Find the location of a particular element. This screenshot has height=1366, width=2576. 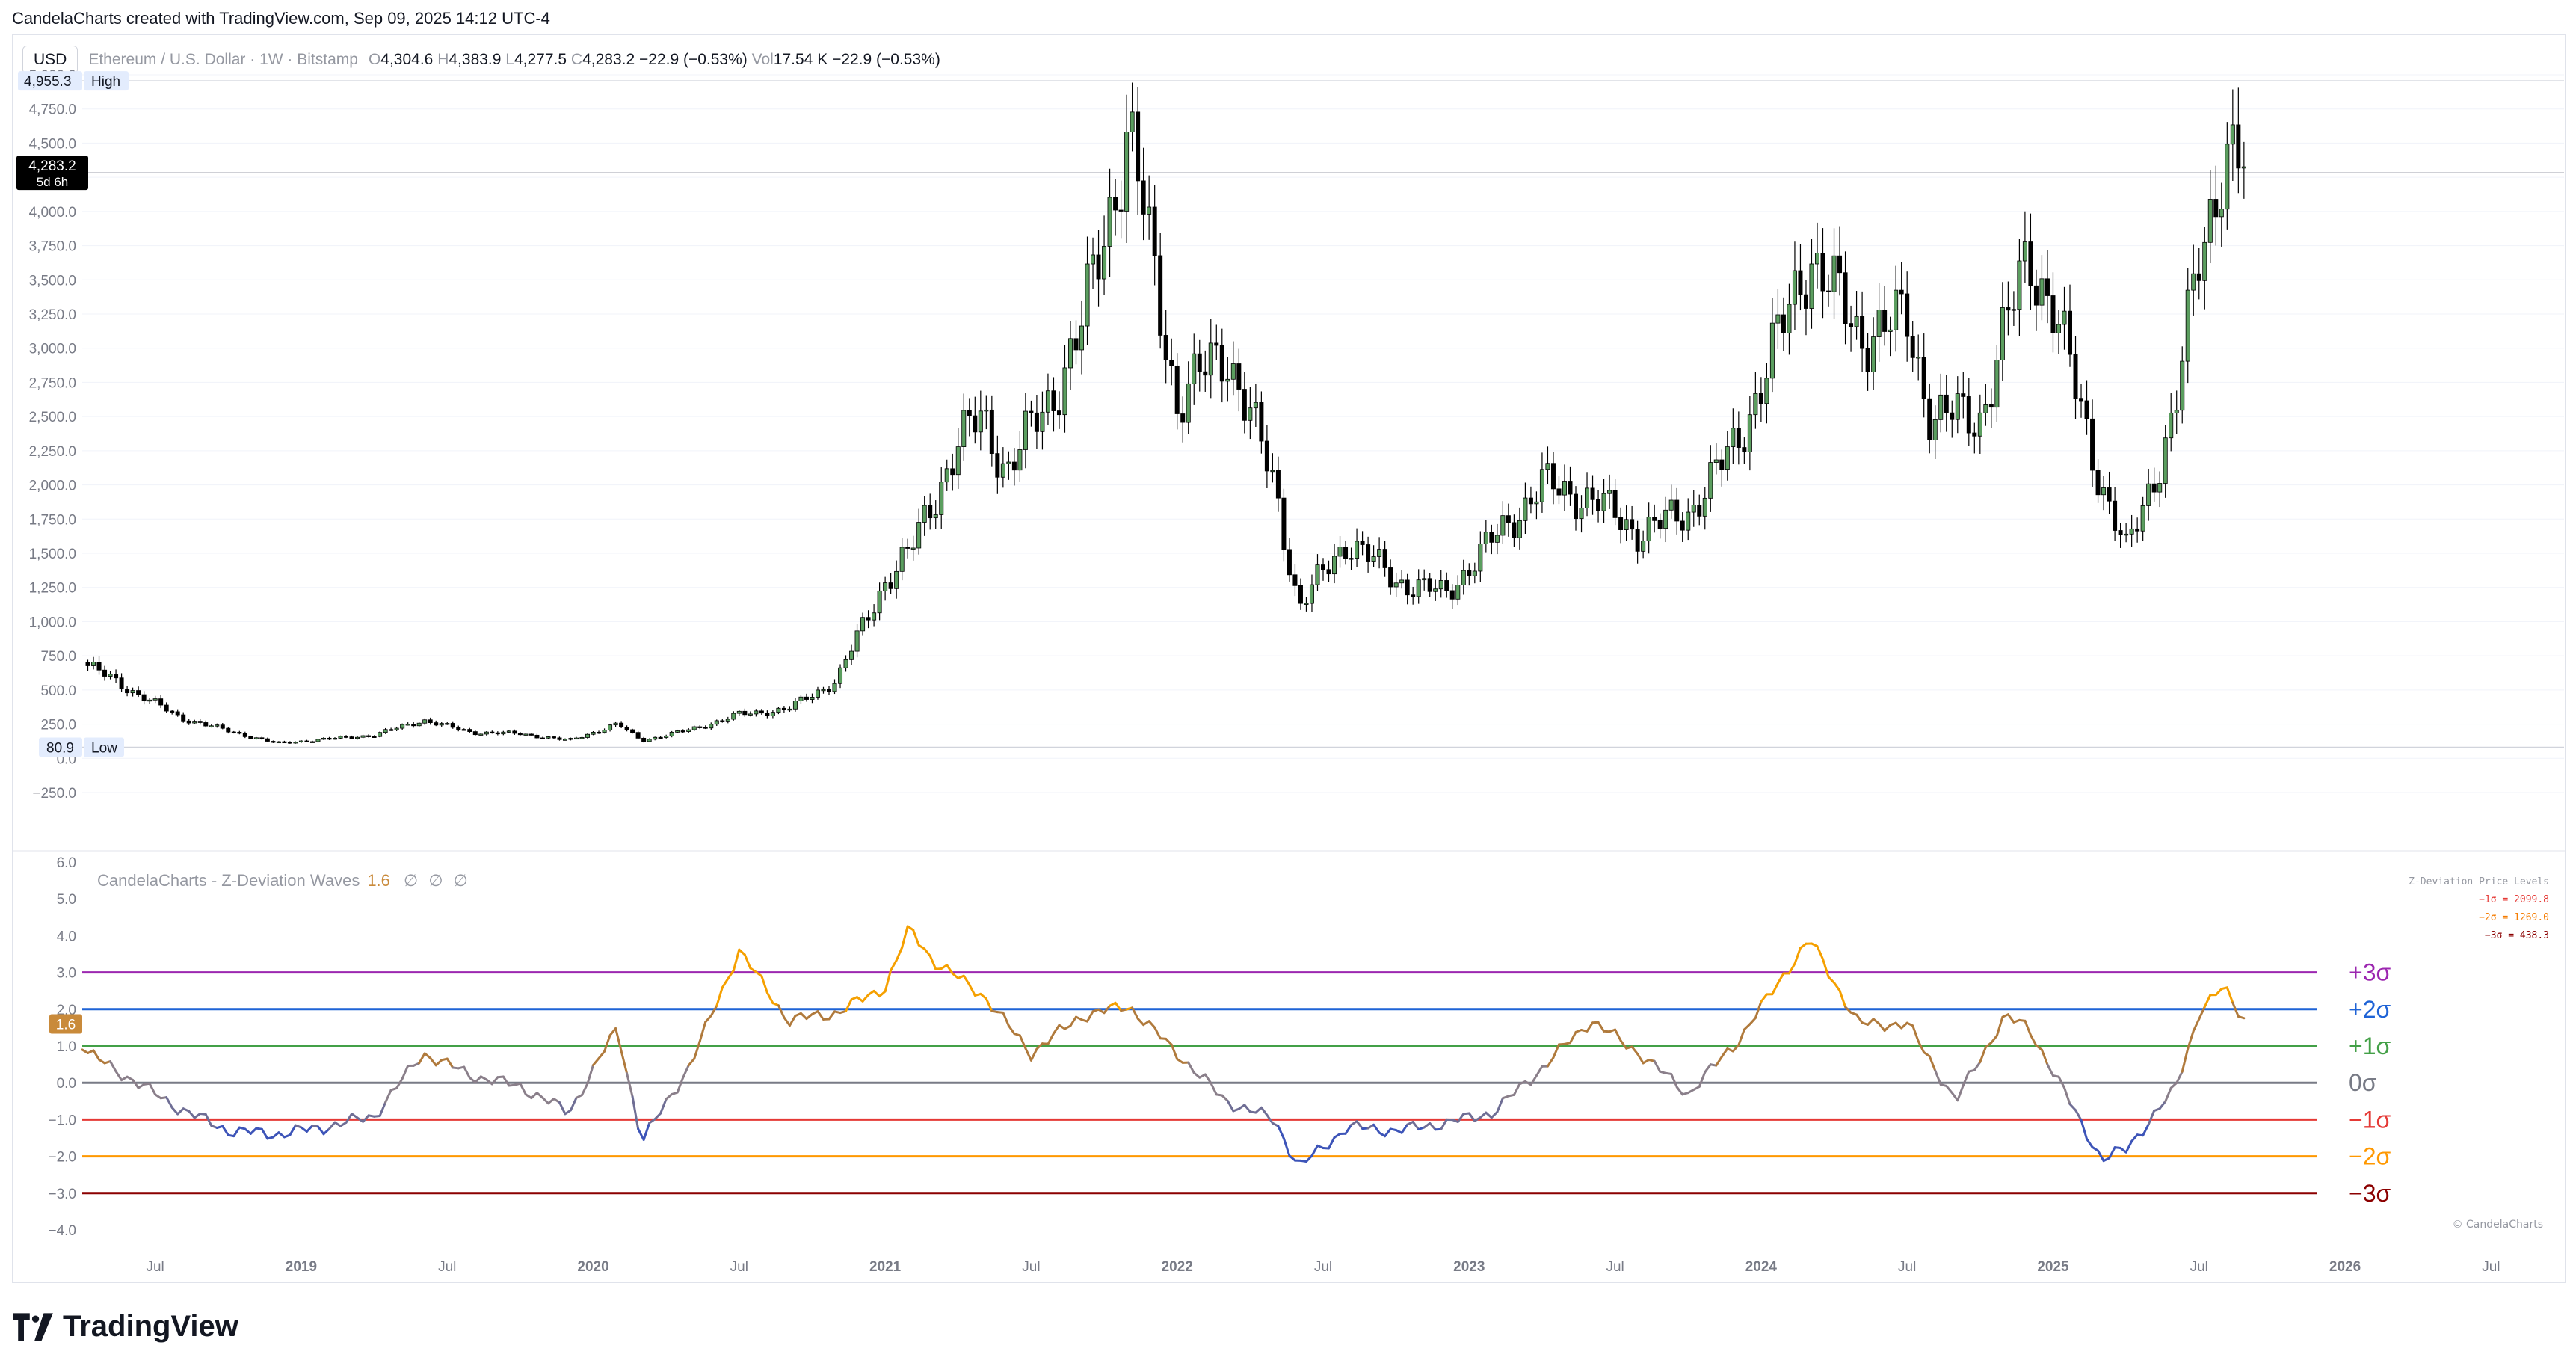

symbol-name: Ethereum / U.S. Dollar · 1W · Bitstamp is located at coordinates (223, 59).